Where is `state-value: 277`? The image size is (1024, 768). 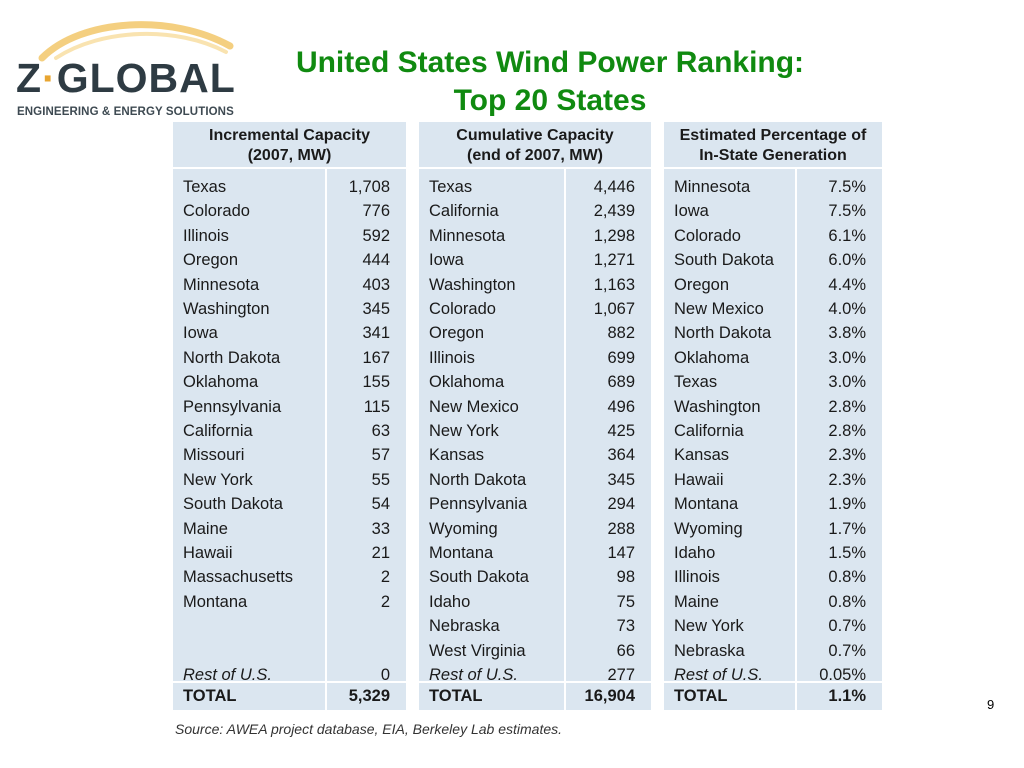
state-value: 277 is located at coordinates (621, 675).